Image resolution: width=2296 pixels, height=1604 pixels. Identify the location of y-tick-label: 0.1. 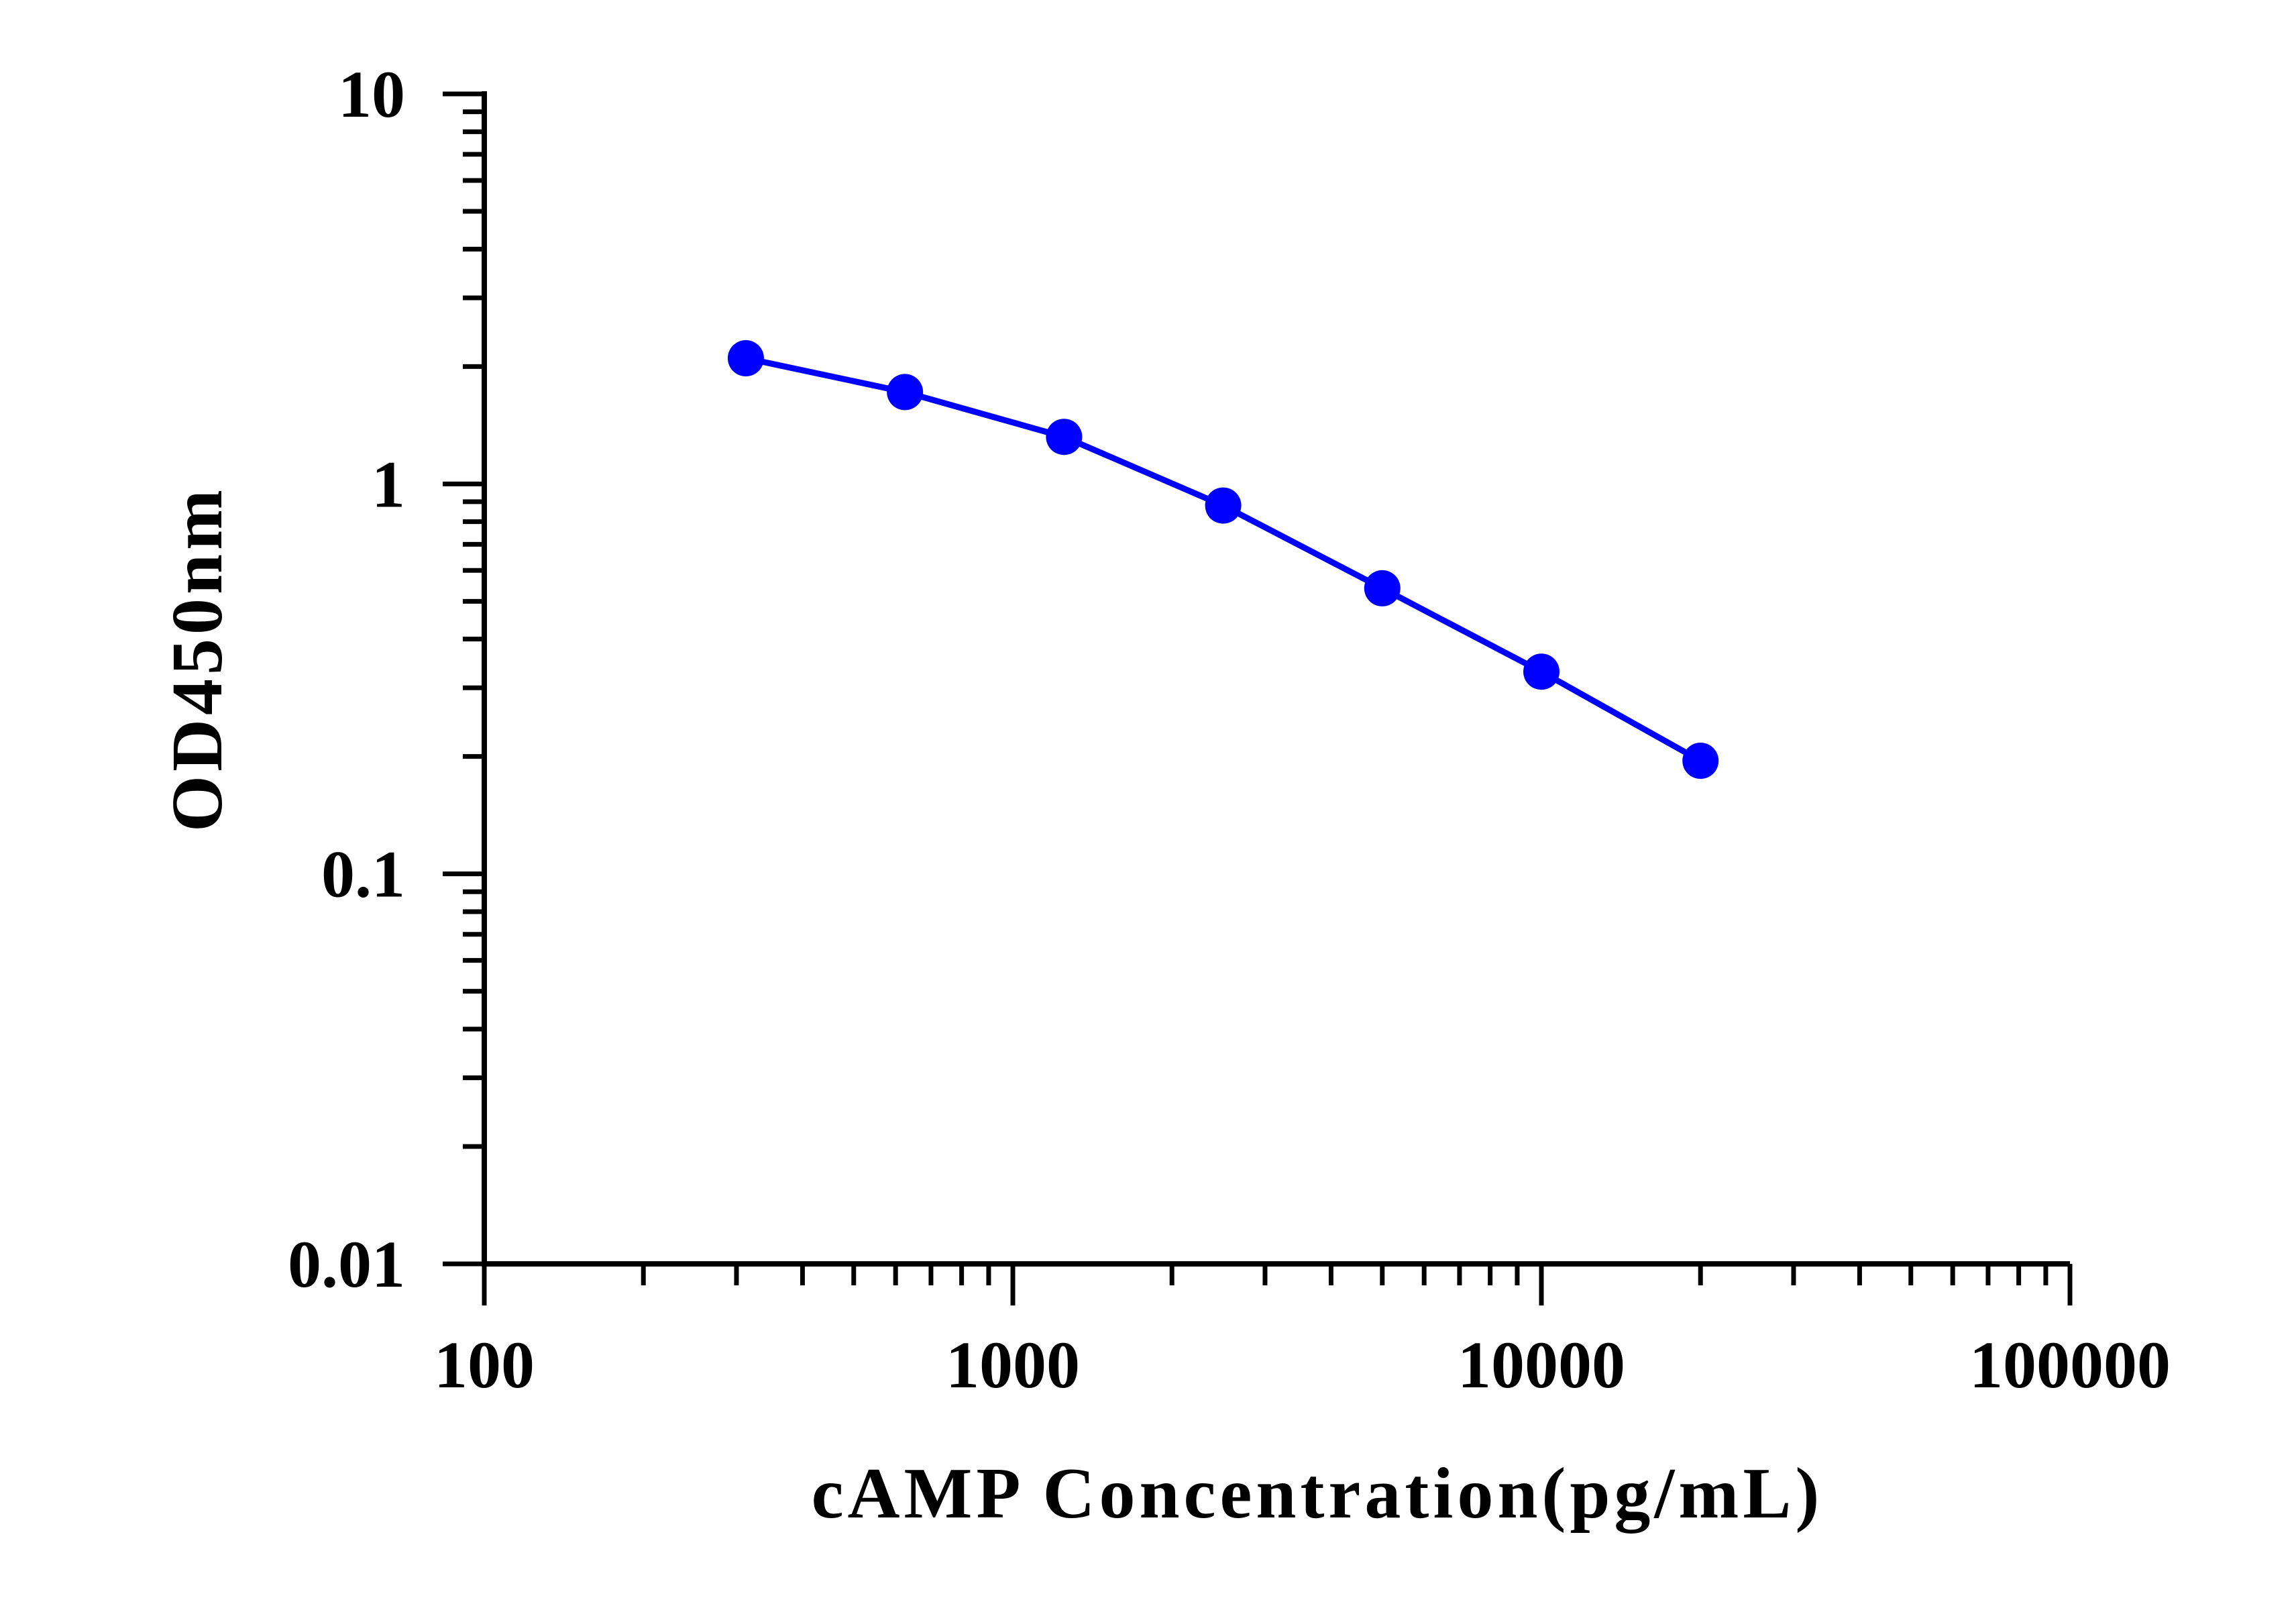
(363, 874).